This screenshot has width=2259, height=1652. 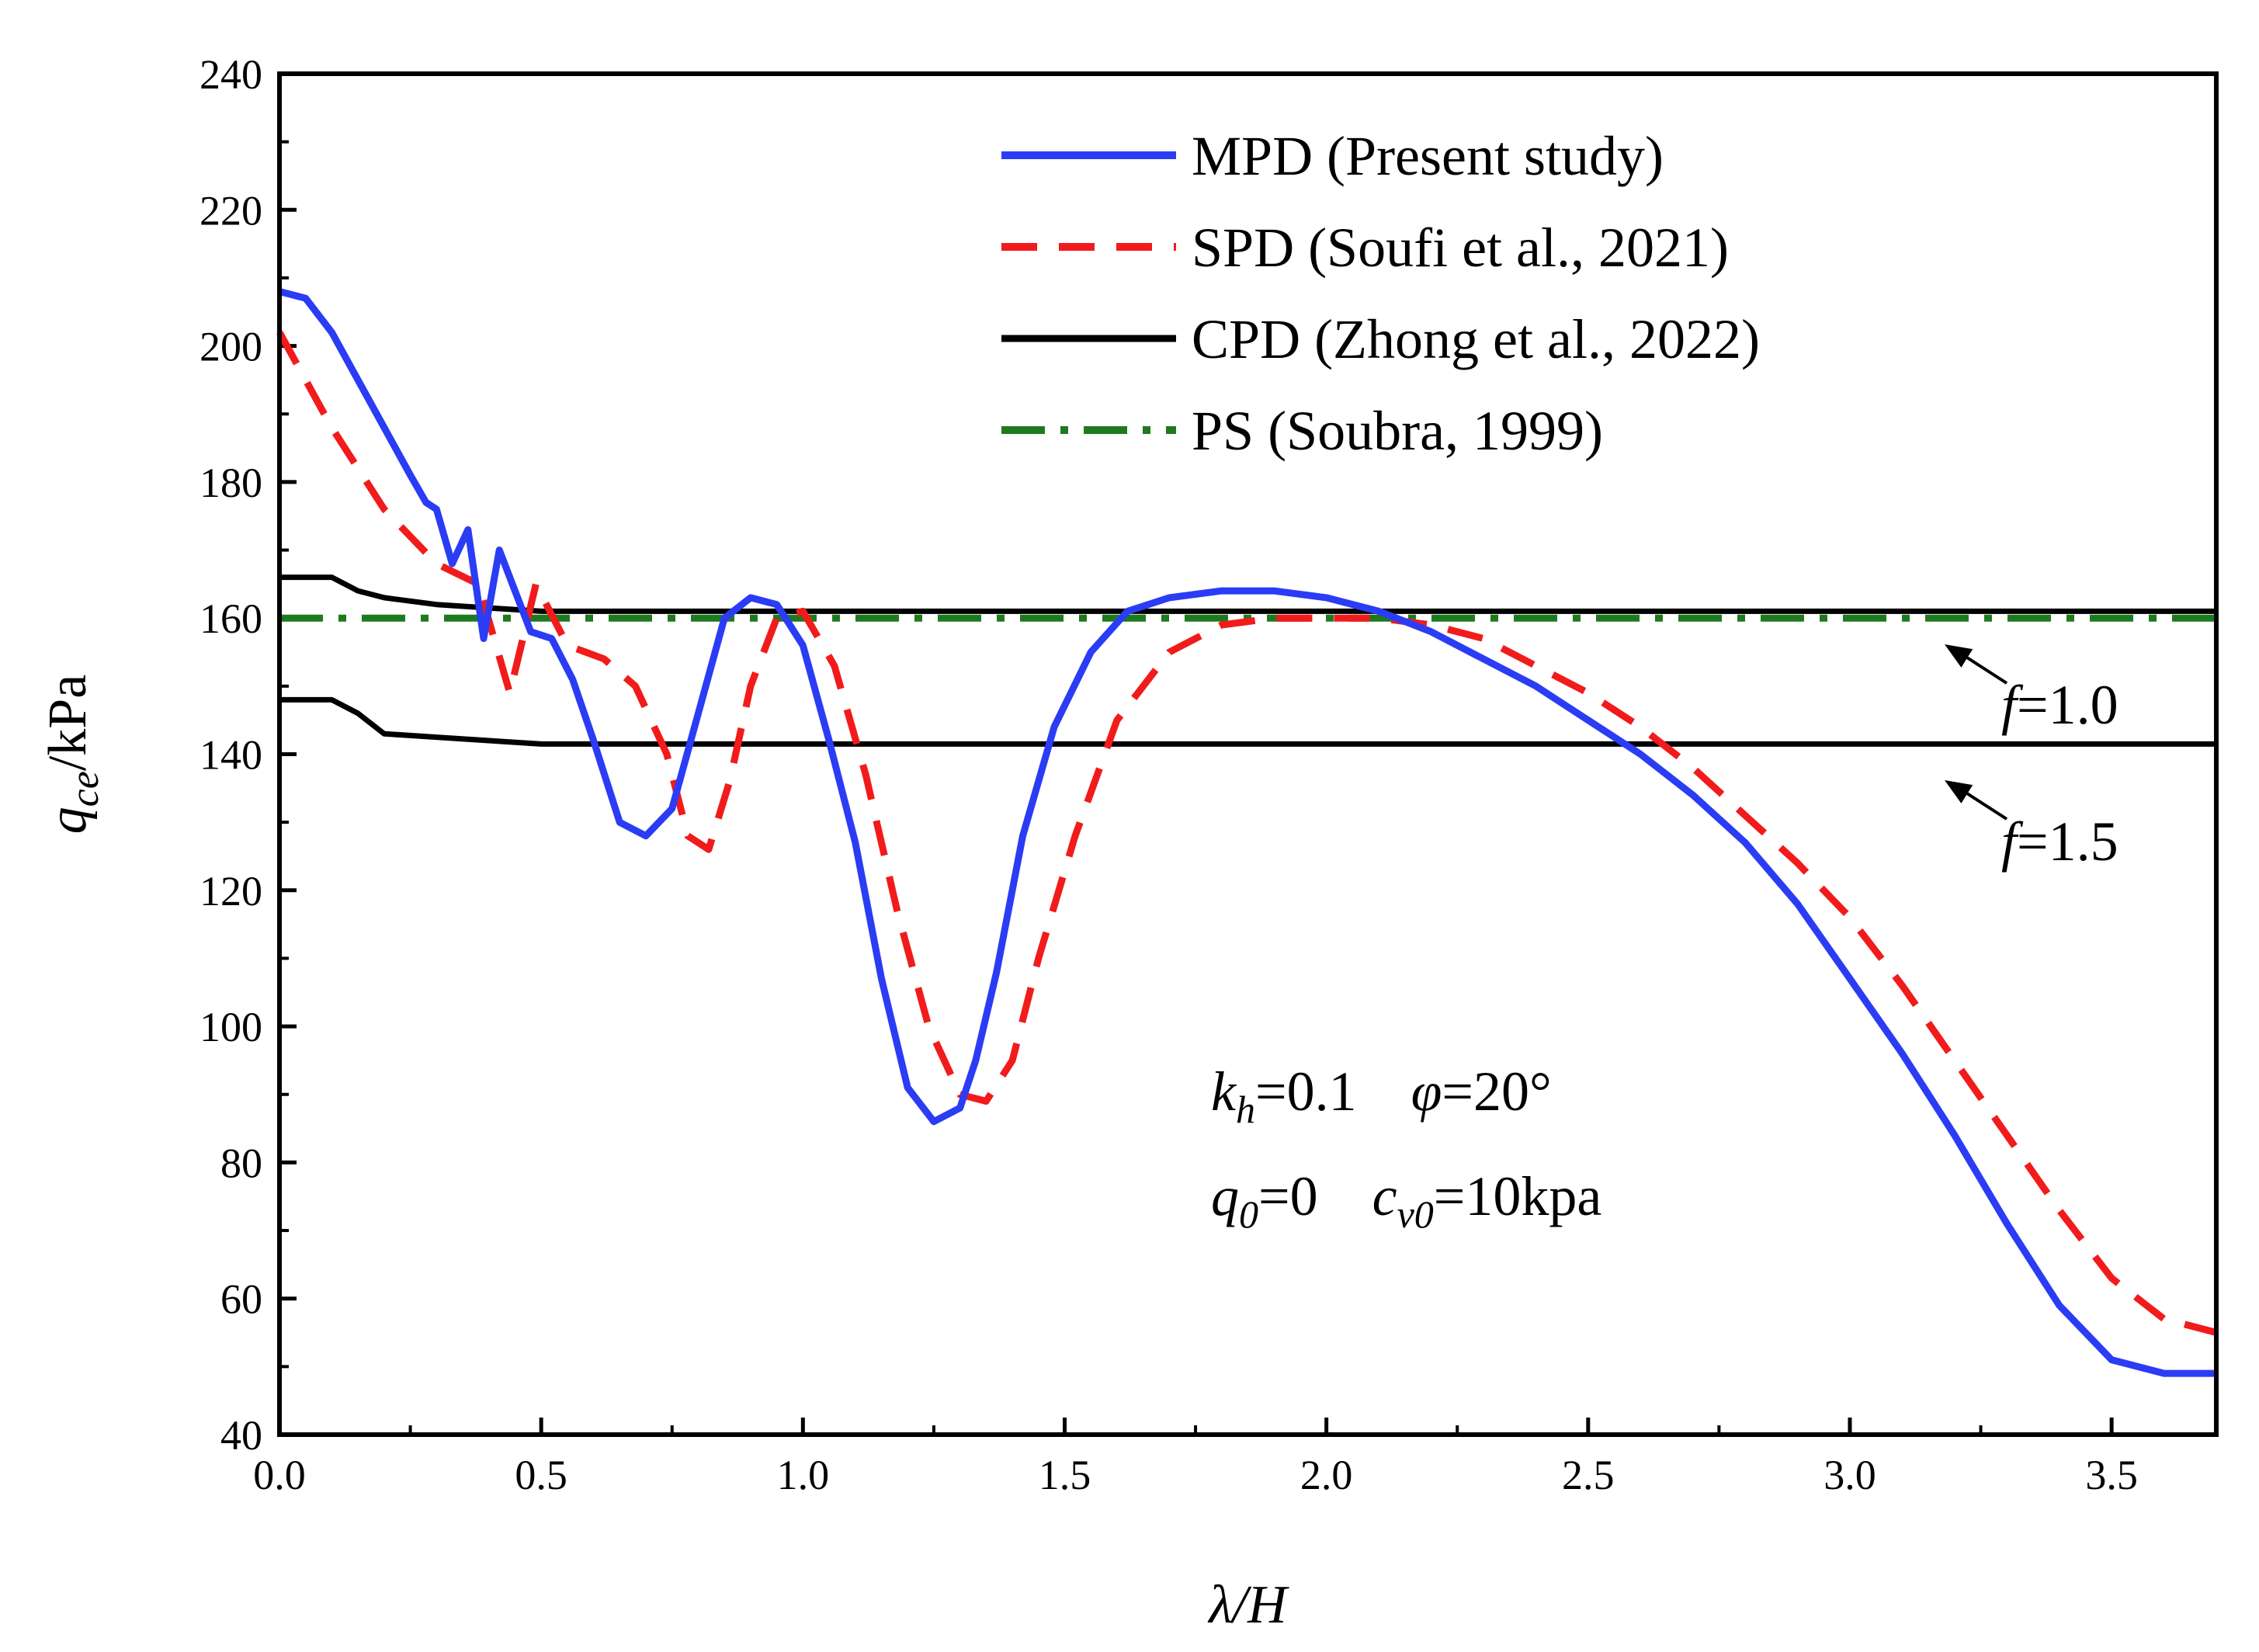 I want to click on y-tick-label: 120, so click(x=231, y=891).